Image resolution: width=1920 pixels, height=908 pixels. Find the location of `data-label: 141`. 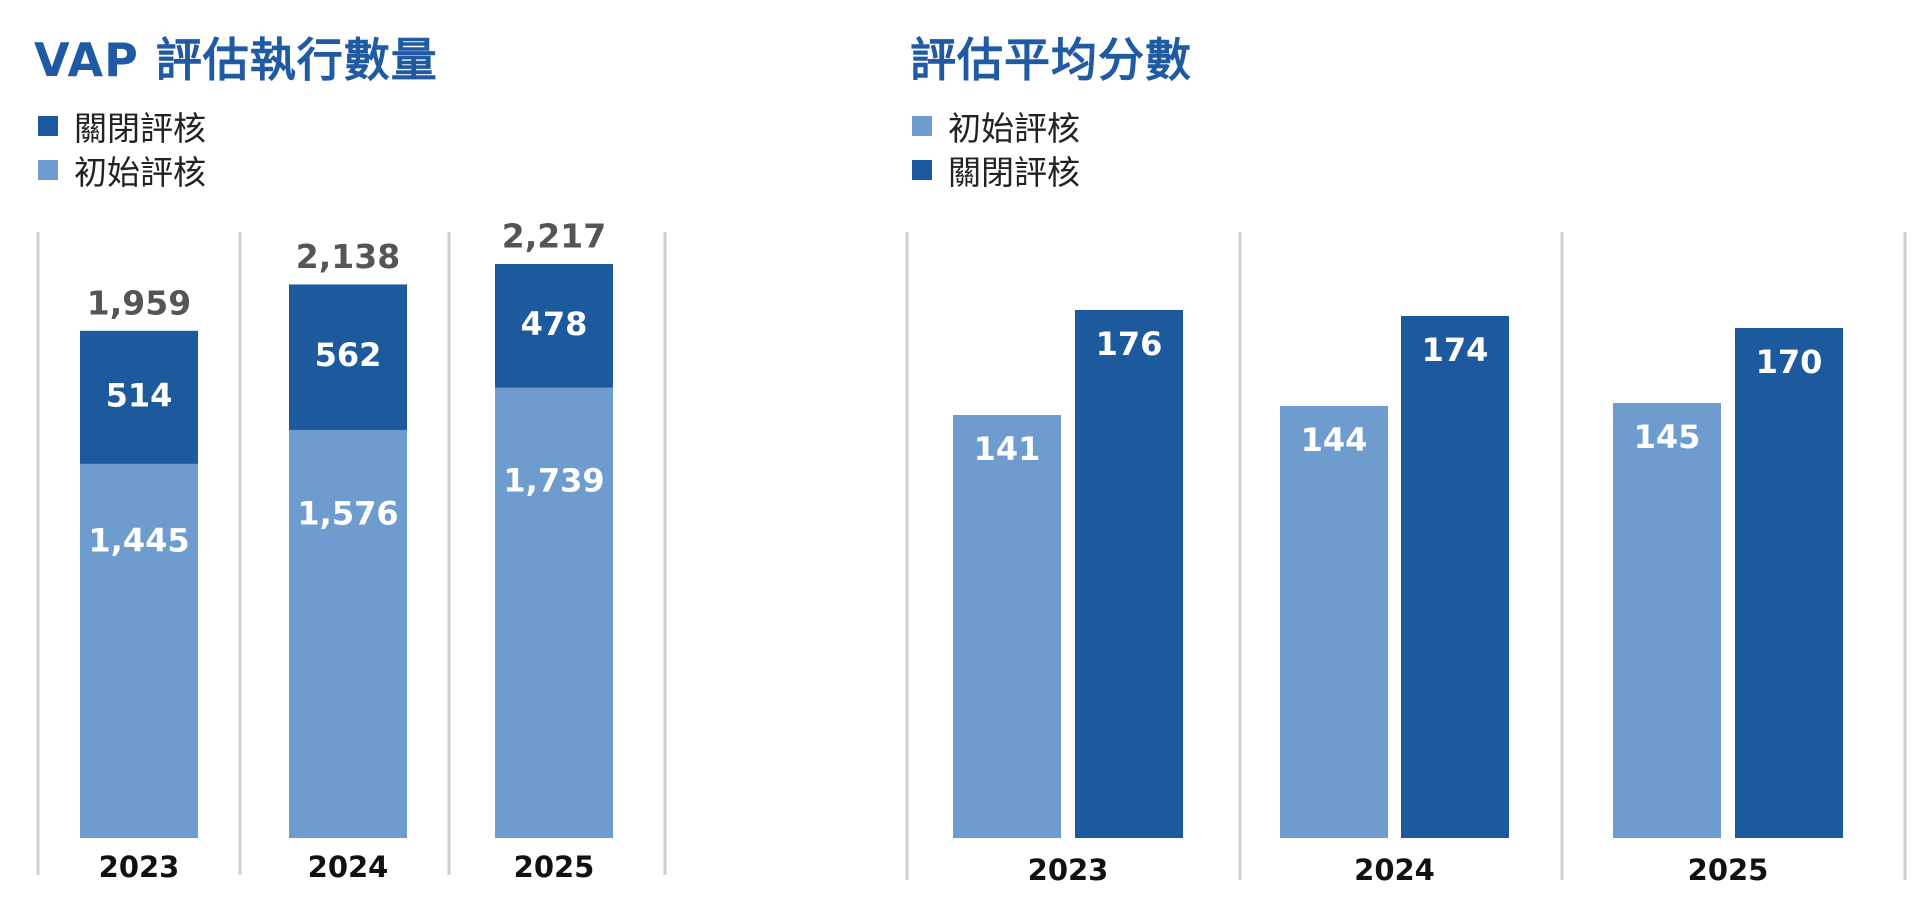

data-label: 141 is located at coordinates (1007, 449).